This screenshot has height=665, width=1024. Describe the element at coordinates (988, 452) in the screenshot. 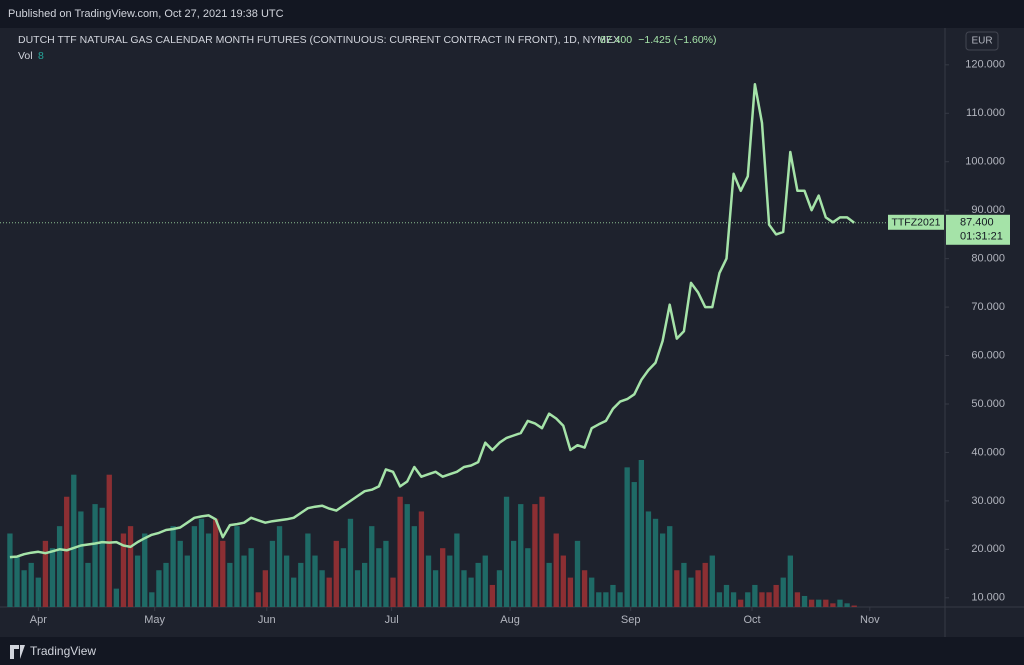

I see `y-tick-label: 40.000` at that location.